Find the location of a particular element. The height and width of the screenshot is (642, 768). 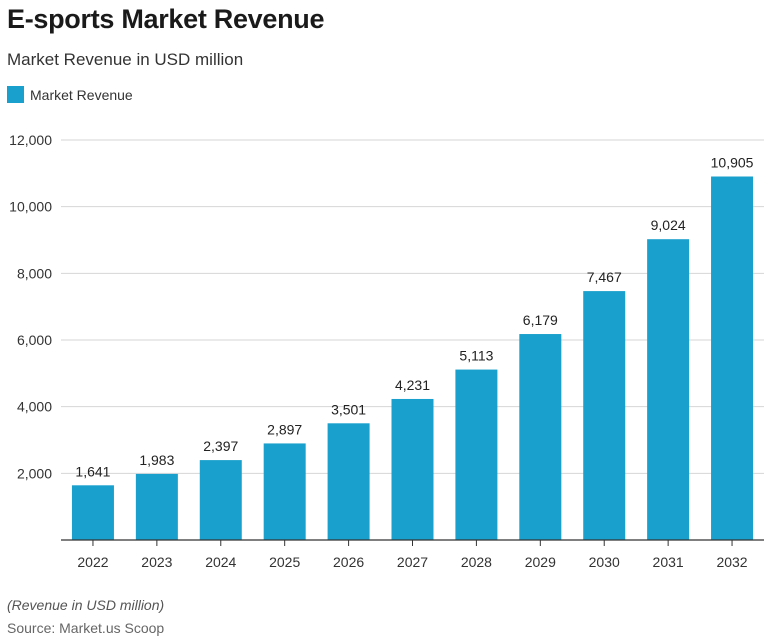

bar-value-label: 5,113 is located at coordinates (476, 356).